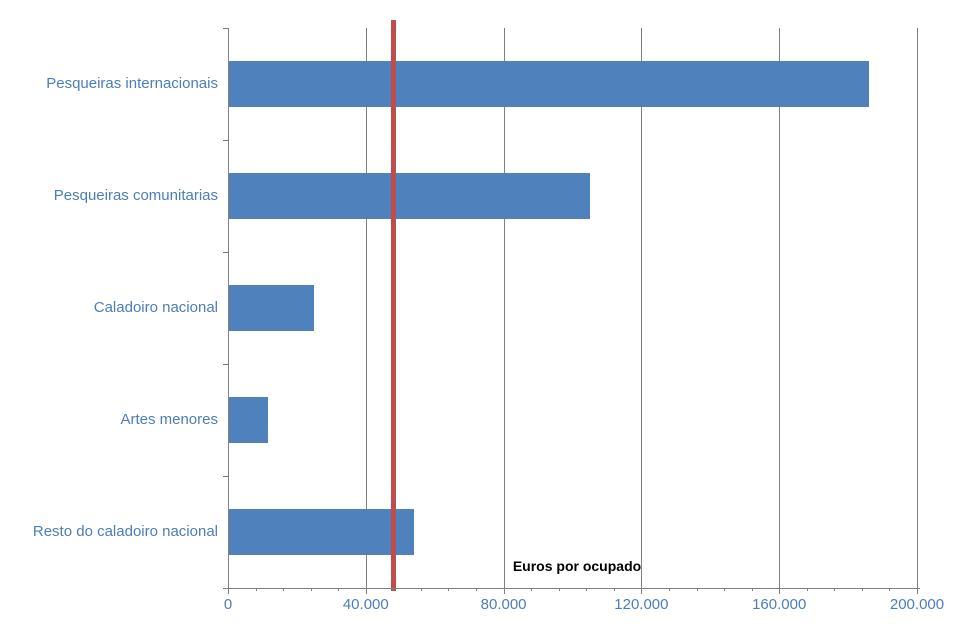 The width and height of the screenshot is (979, 641). Describe the element at coordinates (365, 604) in the screenshot. I see `x-tick-label: 40.000` at that location.